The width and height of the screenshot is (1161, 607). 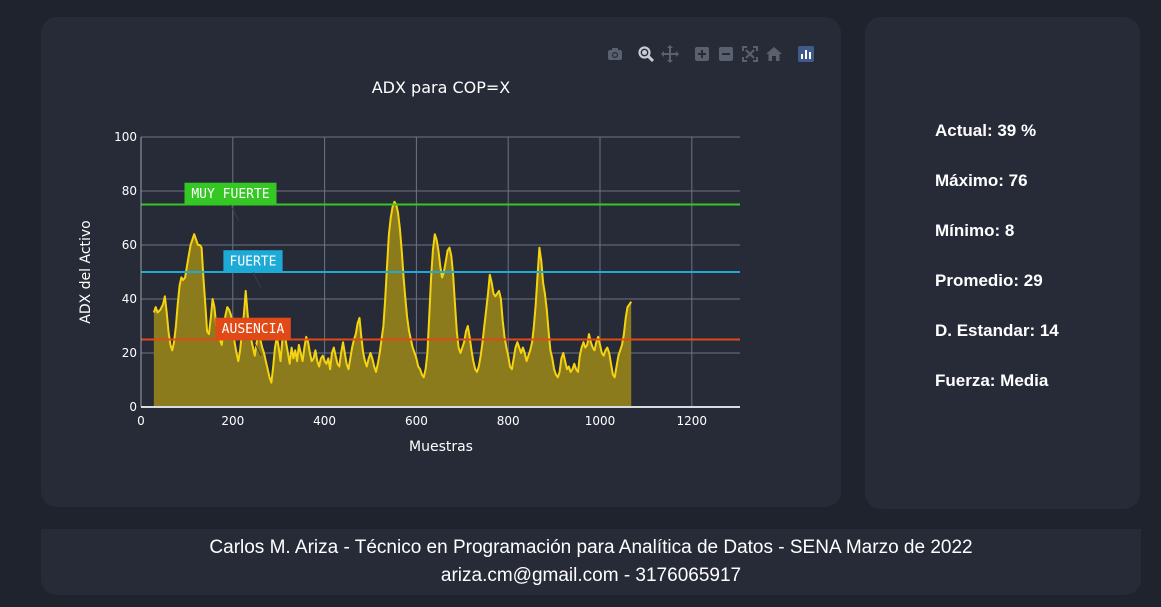 What do you see at coordinates (975, 230) in the screenshot?
I see `stat-minimo: Mínimo: 8` at bounding box center [975, 230].